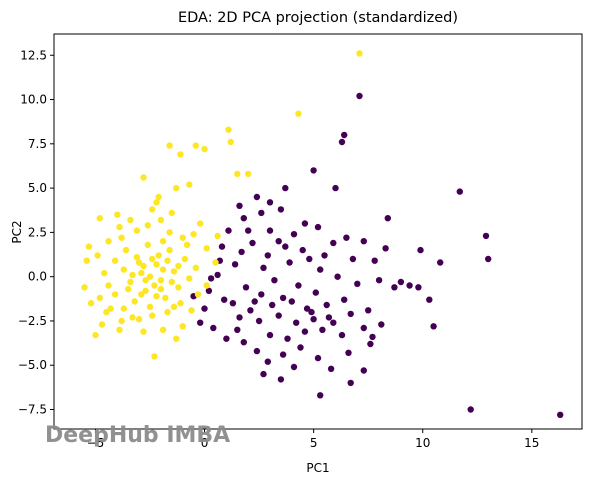 This screenshot has width=590, height=490. What do you see at coordinates (37, 188) in the screenshot?
I see `y-tick-label: 5.0` at bounding box center [37, 188].